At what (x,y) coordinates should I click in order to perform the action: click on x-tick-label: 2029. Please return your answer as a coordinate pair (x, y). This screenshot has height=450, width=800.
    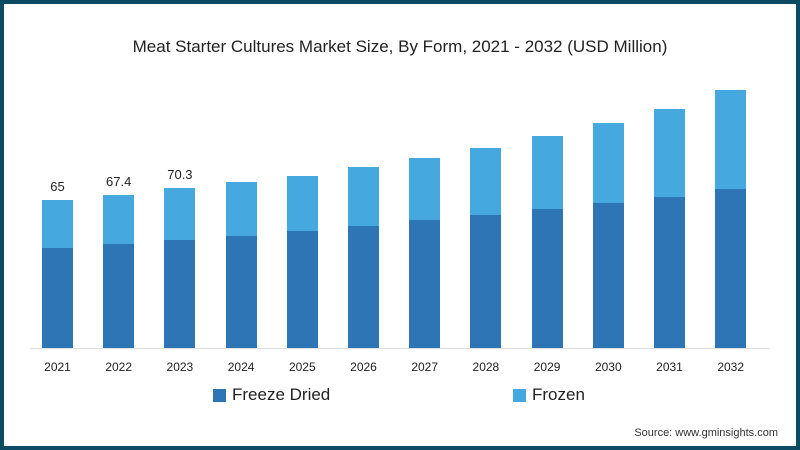
    Looking at the image, I should click on (547, 367).